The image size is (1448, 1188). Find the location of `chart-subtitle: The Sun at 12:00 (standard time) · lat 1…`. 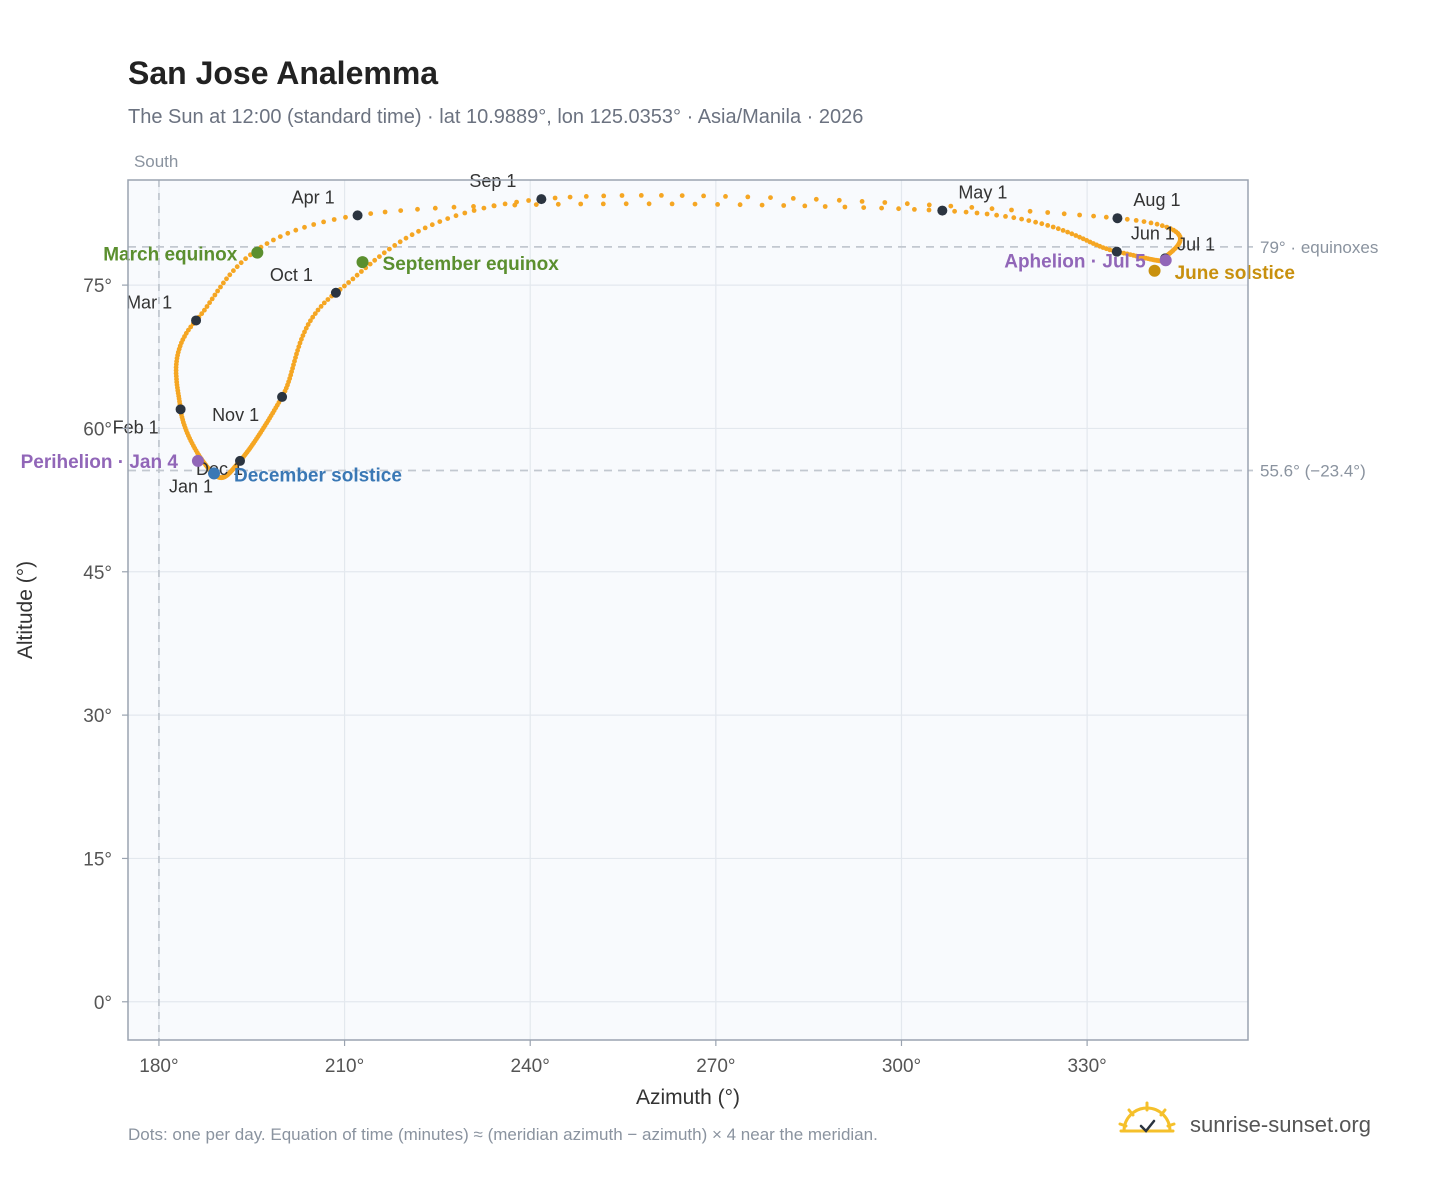

chart-subtitle: The Sun at 12:00 (standard time) · lat 1… is located at coordinates (495, 117).